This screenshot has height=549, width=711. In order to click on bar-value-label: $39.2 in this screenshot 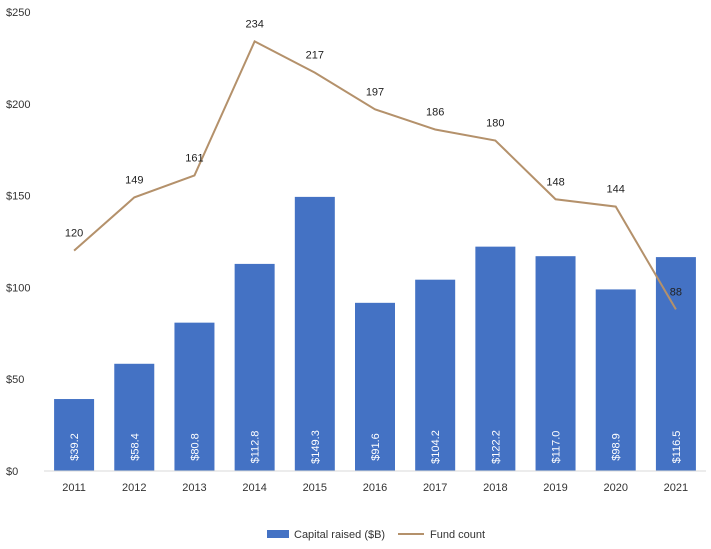, I will do `click(75, 447)`.